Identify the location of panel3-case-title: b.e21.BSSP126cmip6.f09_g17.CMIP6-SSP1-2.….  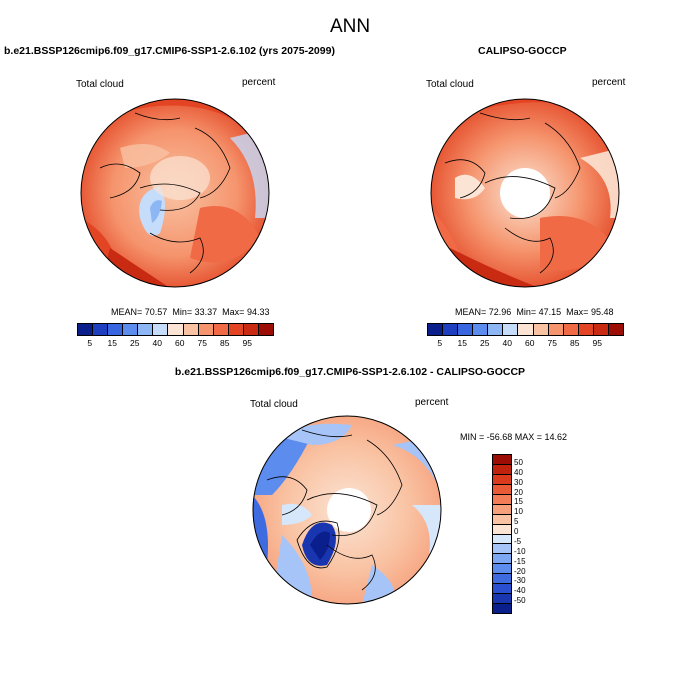
(350, 372).